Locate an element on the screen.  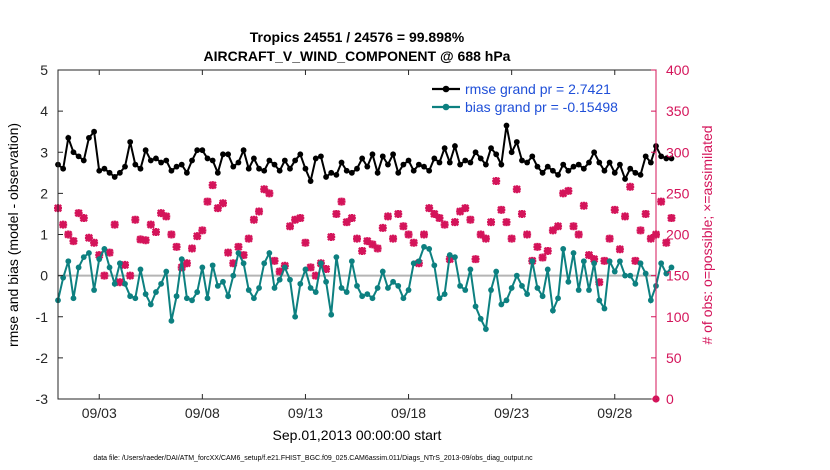
x-tick-label: 09/28 is located at coordinates (614, 413).